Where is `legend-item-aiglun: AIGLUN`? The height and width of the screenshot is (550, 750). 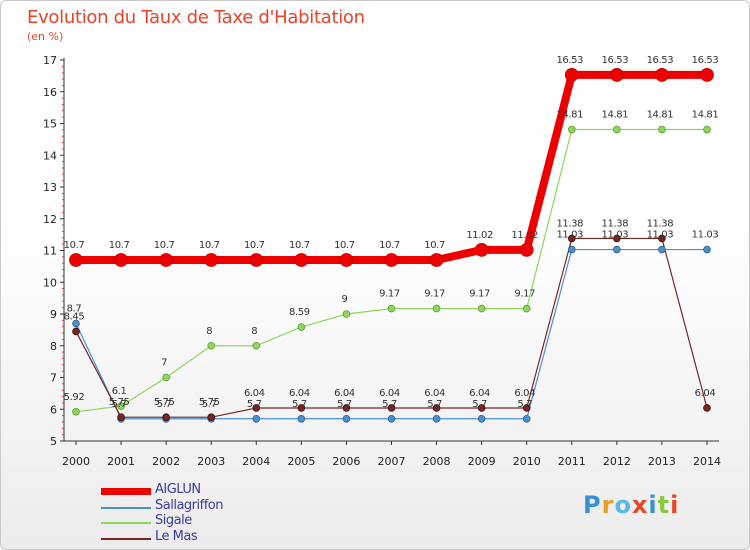 legend-item-aiglun: AIGLUN is located at coordinates (201, 491).